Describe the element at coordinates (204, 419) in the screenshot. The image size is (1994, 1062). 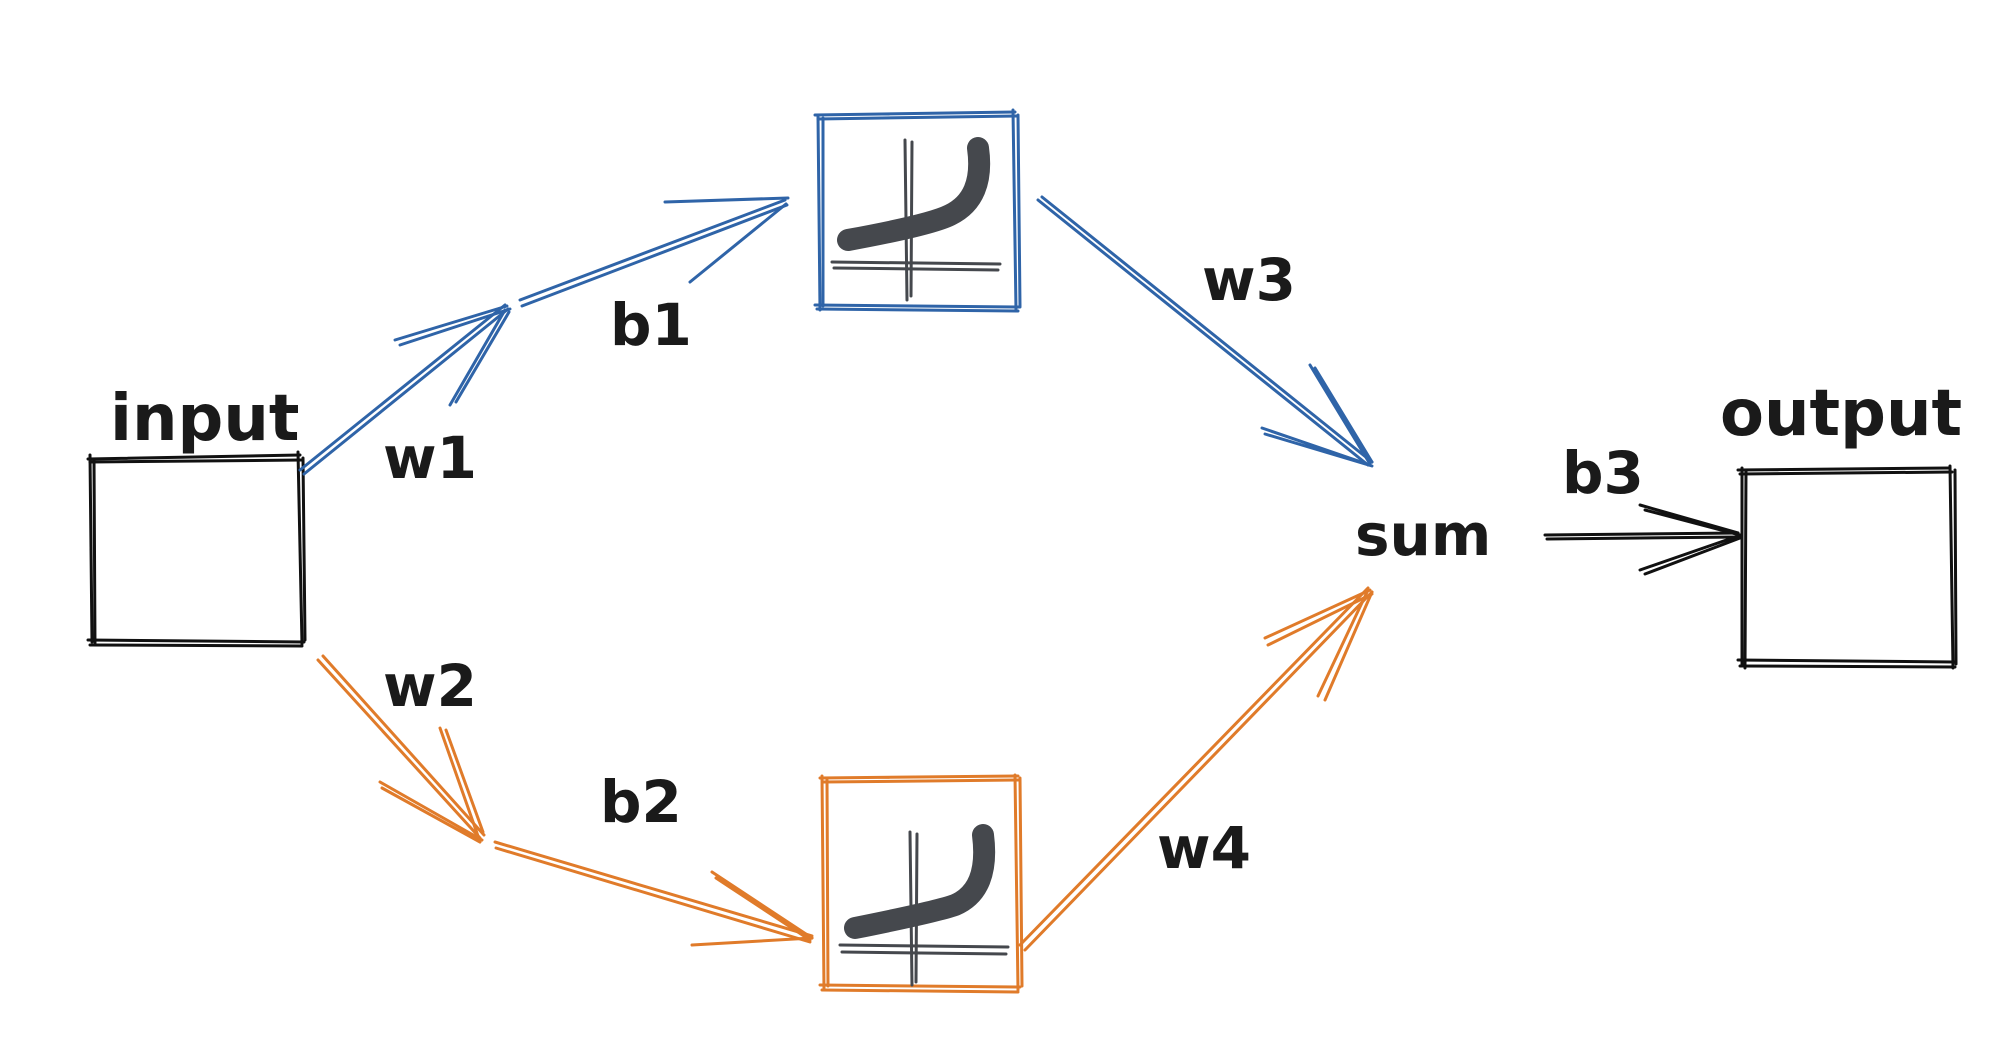
I see `input-label: input` at that location.